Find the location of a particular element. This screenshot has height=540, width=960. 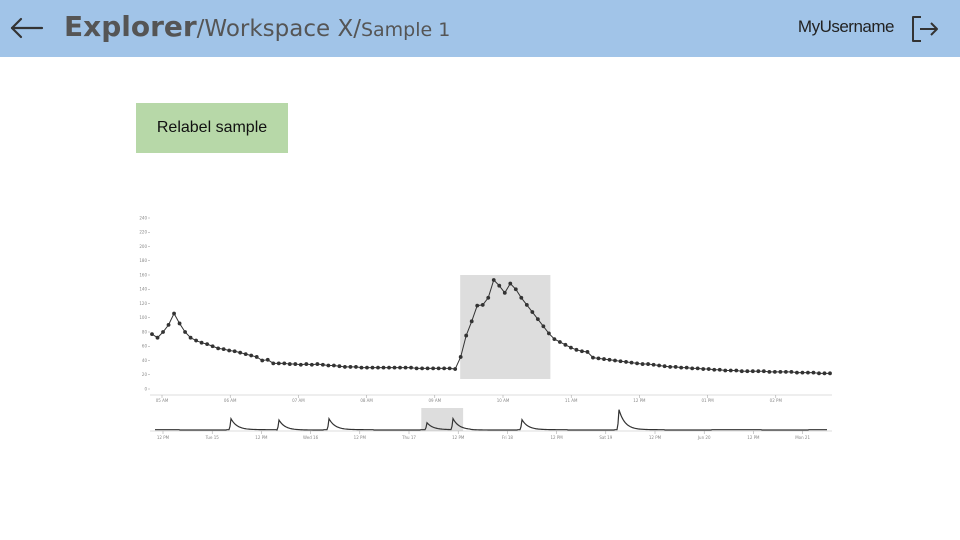

overview-series-line is located at coordinates (491, 420).